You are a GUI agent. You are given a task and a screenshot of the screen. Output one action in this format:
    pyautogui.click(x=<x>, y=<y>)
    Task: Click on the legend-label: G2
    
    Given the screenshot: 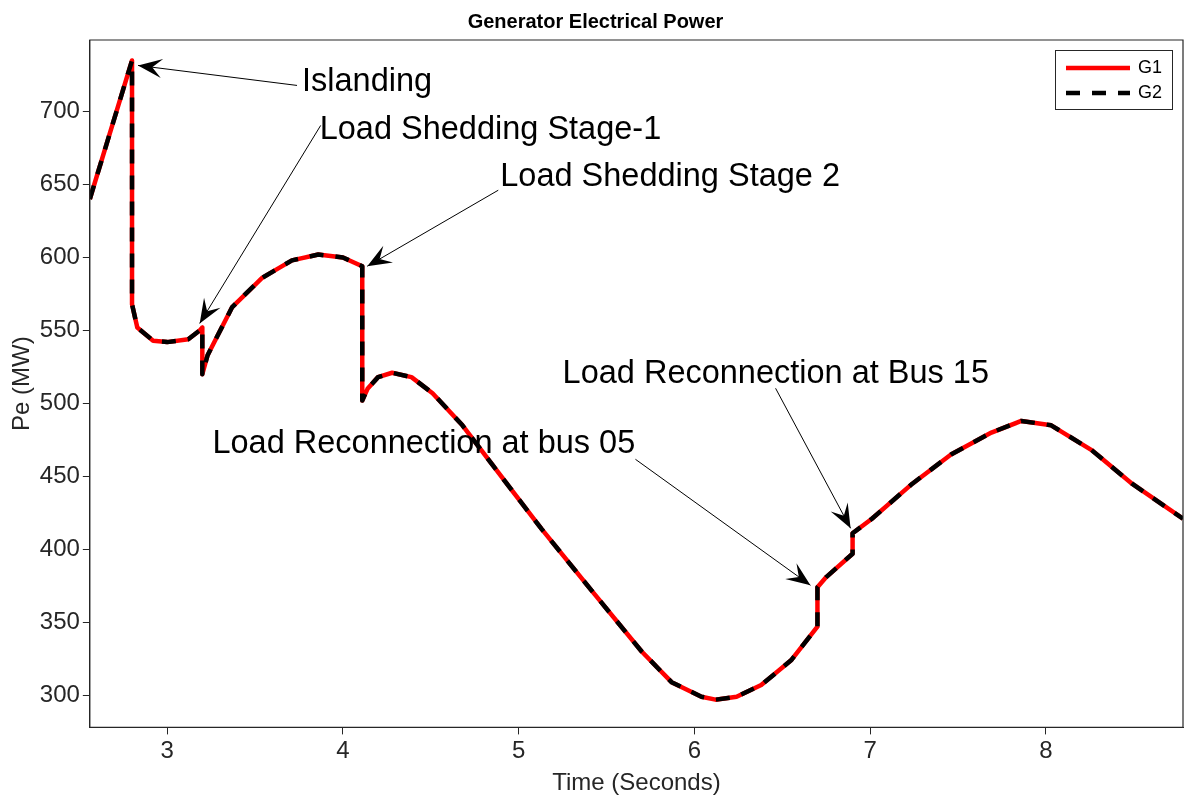 What is the action you would take?
    pyautogui.click(x=1149, y=92)
    